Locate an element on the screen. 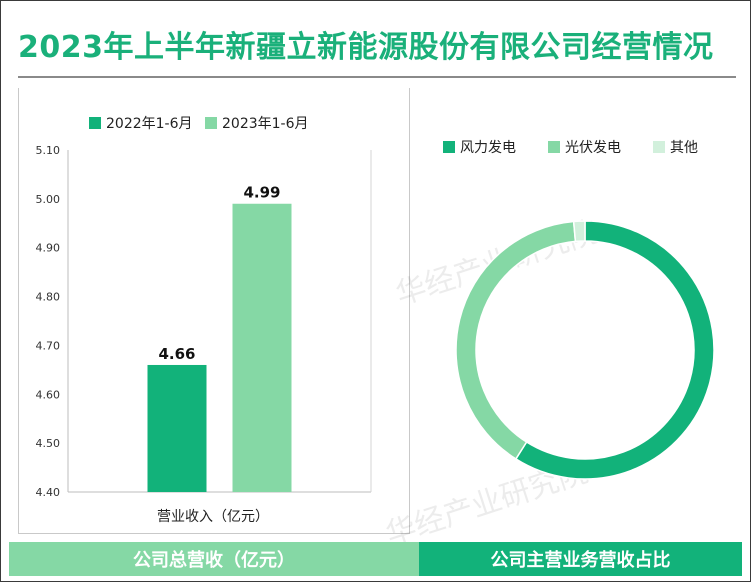 Image resolution: width=753 pixels, height=584 pixels. legend-label-wind: 风力发电 is located at coordinates (488, 148).